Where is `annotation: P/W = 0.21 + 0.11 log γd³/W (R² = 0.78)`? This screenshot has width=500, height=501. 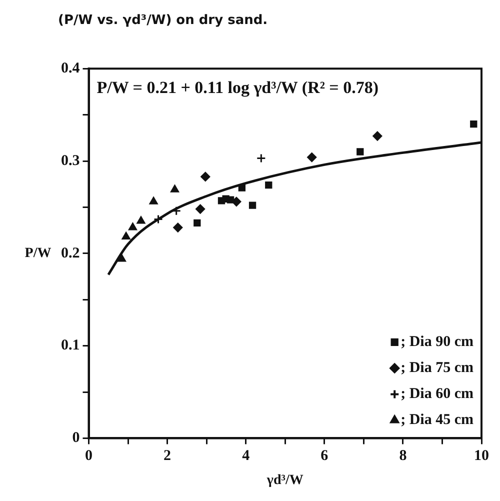
annotation: P/W = 0.21 + 0.11 log γd³/W (R² = 0.78) is located at coordinates (237, 87).